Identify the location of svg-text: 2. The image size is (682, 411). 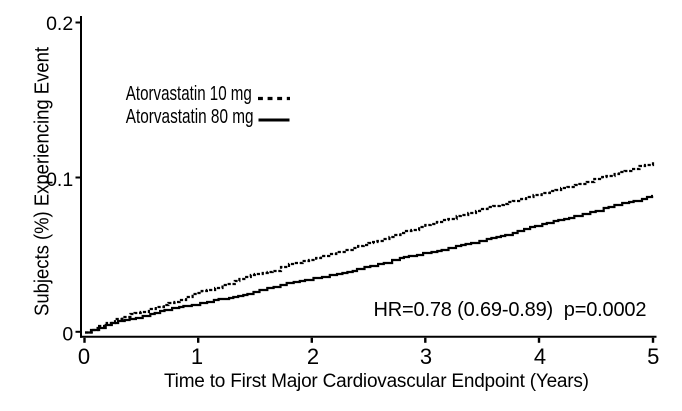
(313, 356).